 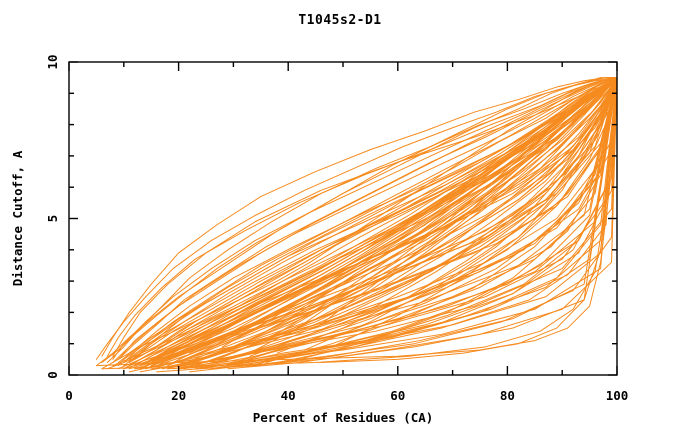 I want to click on y-axis-label: Distance Cutoff, A, so click(x=17, y=218).